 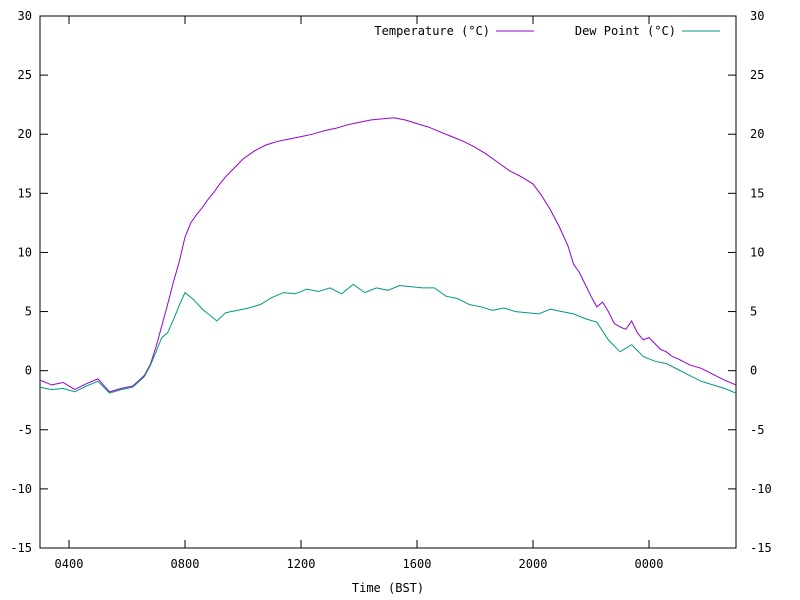 What do you see at coordinates (533, 564) in the screenshot?
I see `x-tick-label: 2000` at bounding box center [533, 564].